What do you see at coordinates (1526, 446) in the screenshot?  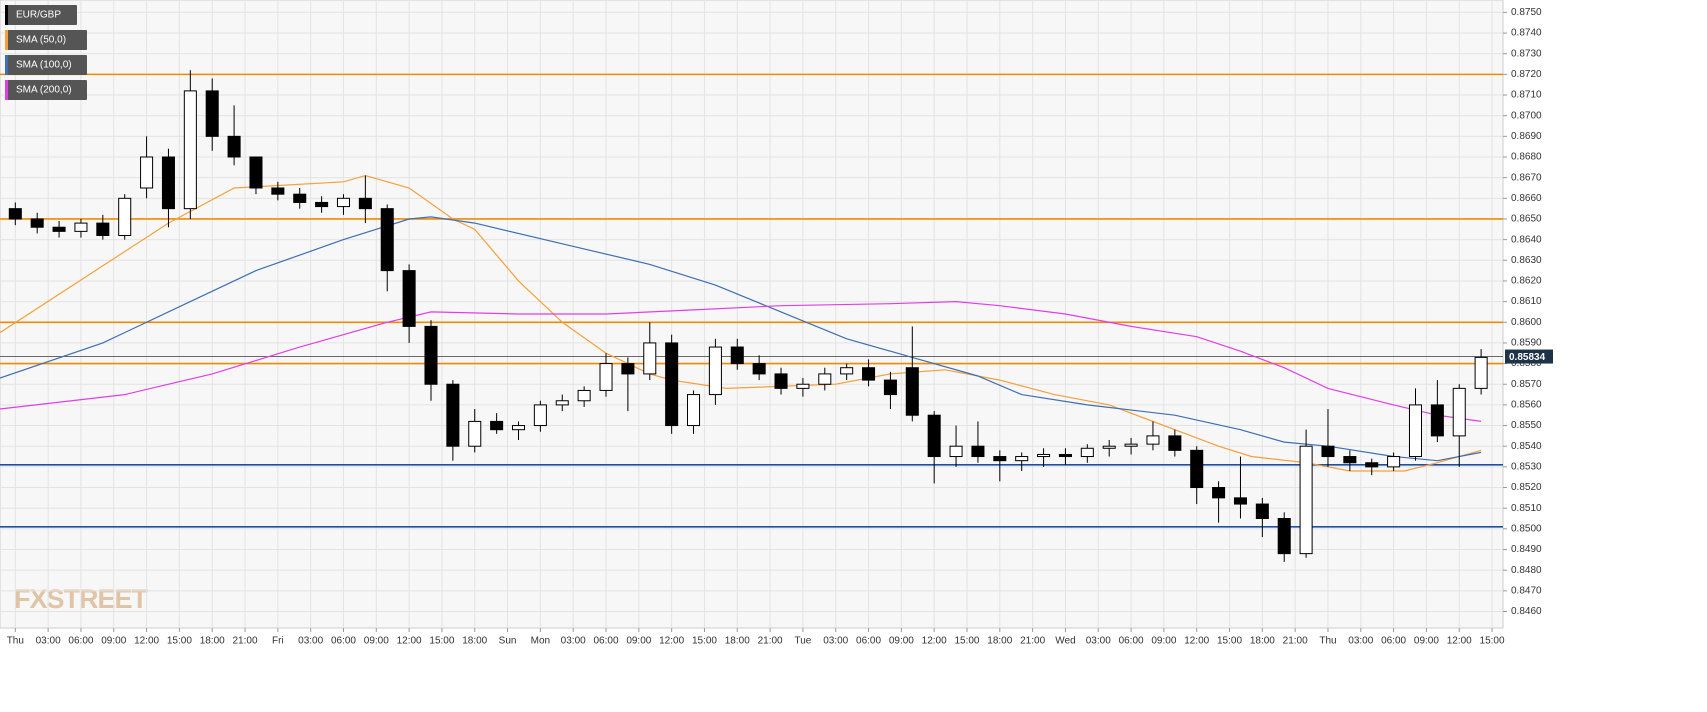 I see `y-tick-label: 0.8540` at bounding box center [1526, 446].